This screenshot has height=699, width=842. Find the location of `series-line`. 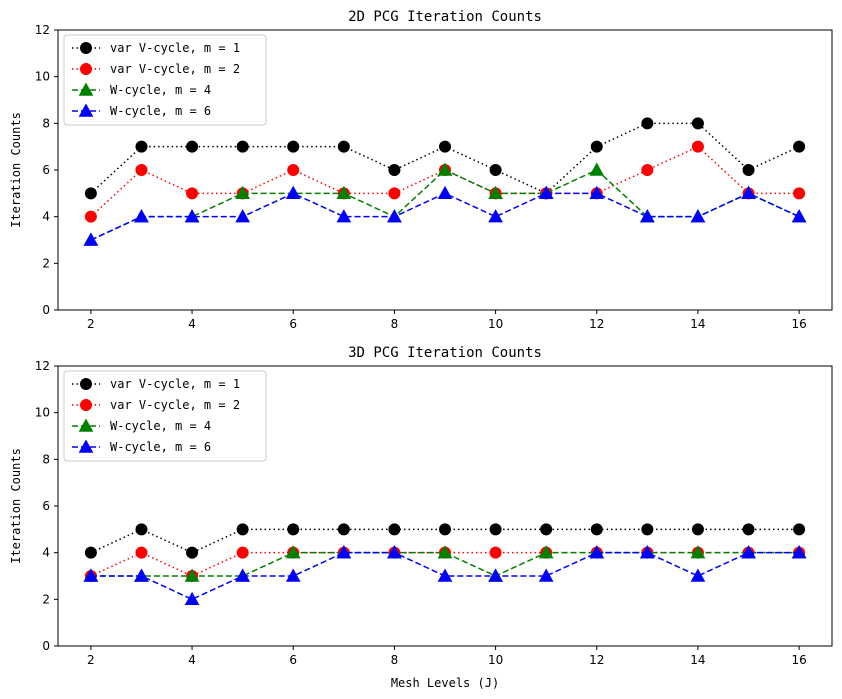

series-line is located at coordinates (445, 564).